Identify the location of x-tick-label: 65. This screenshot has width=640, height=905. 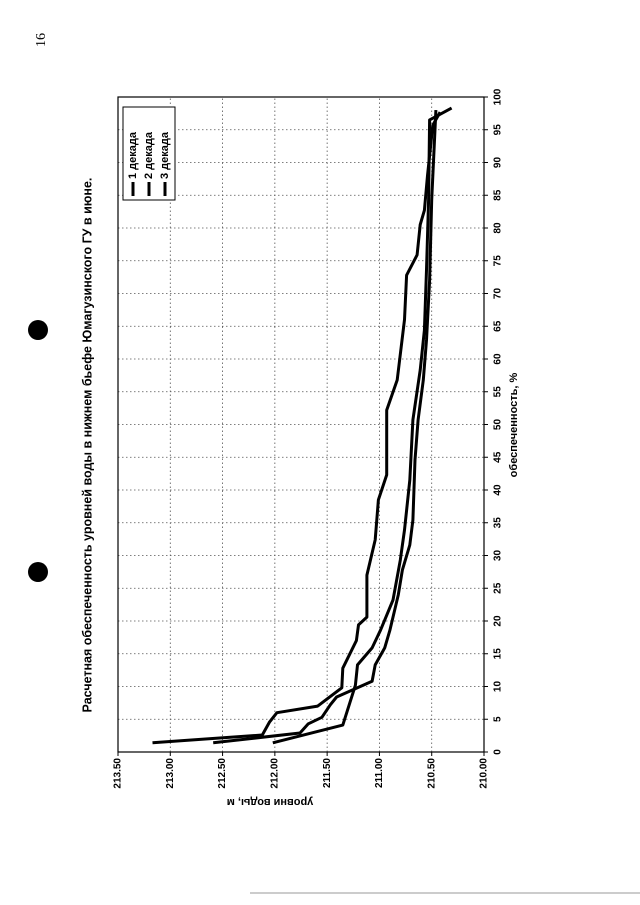
(498, 326).